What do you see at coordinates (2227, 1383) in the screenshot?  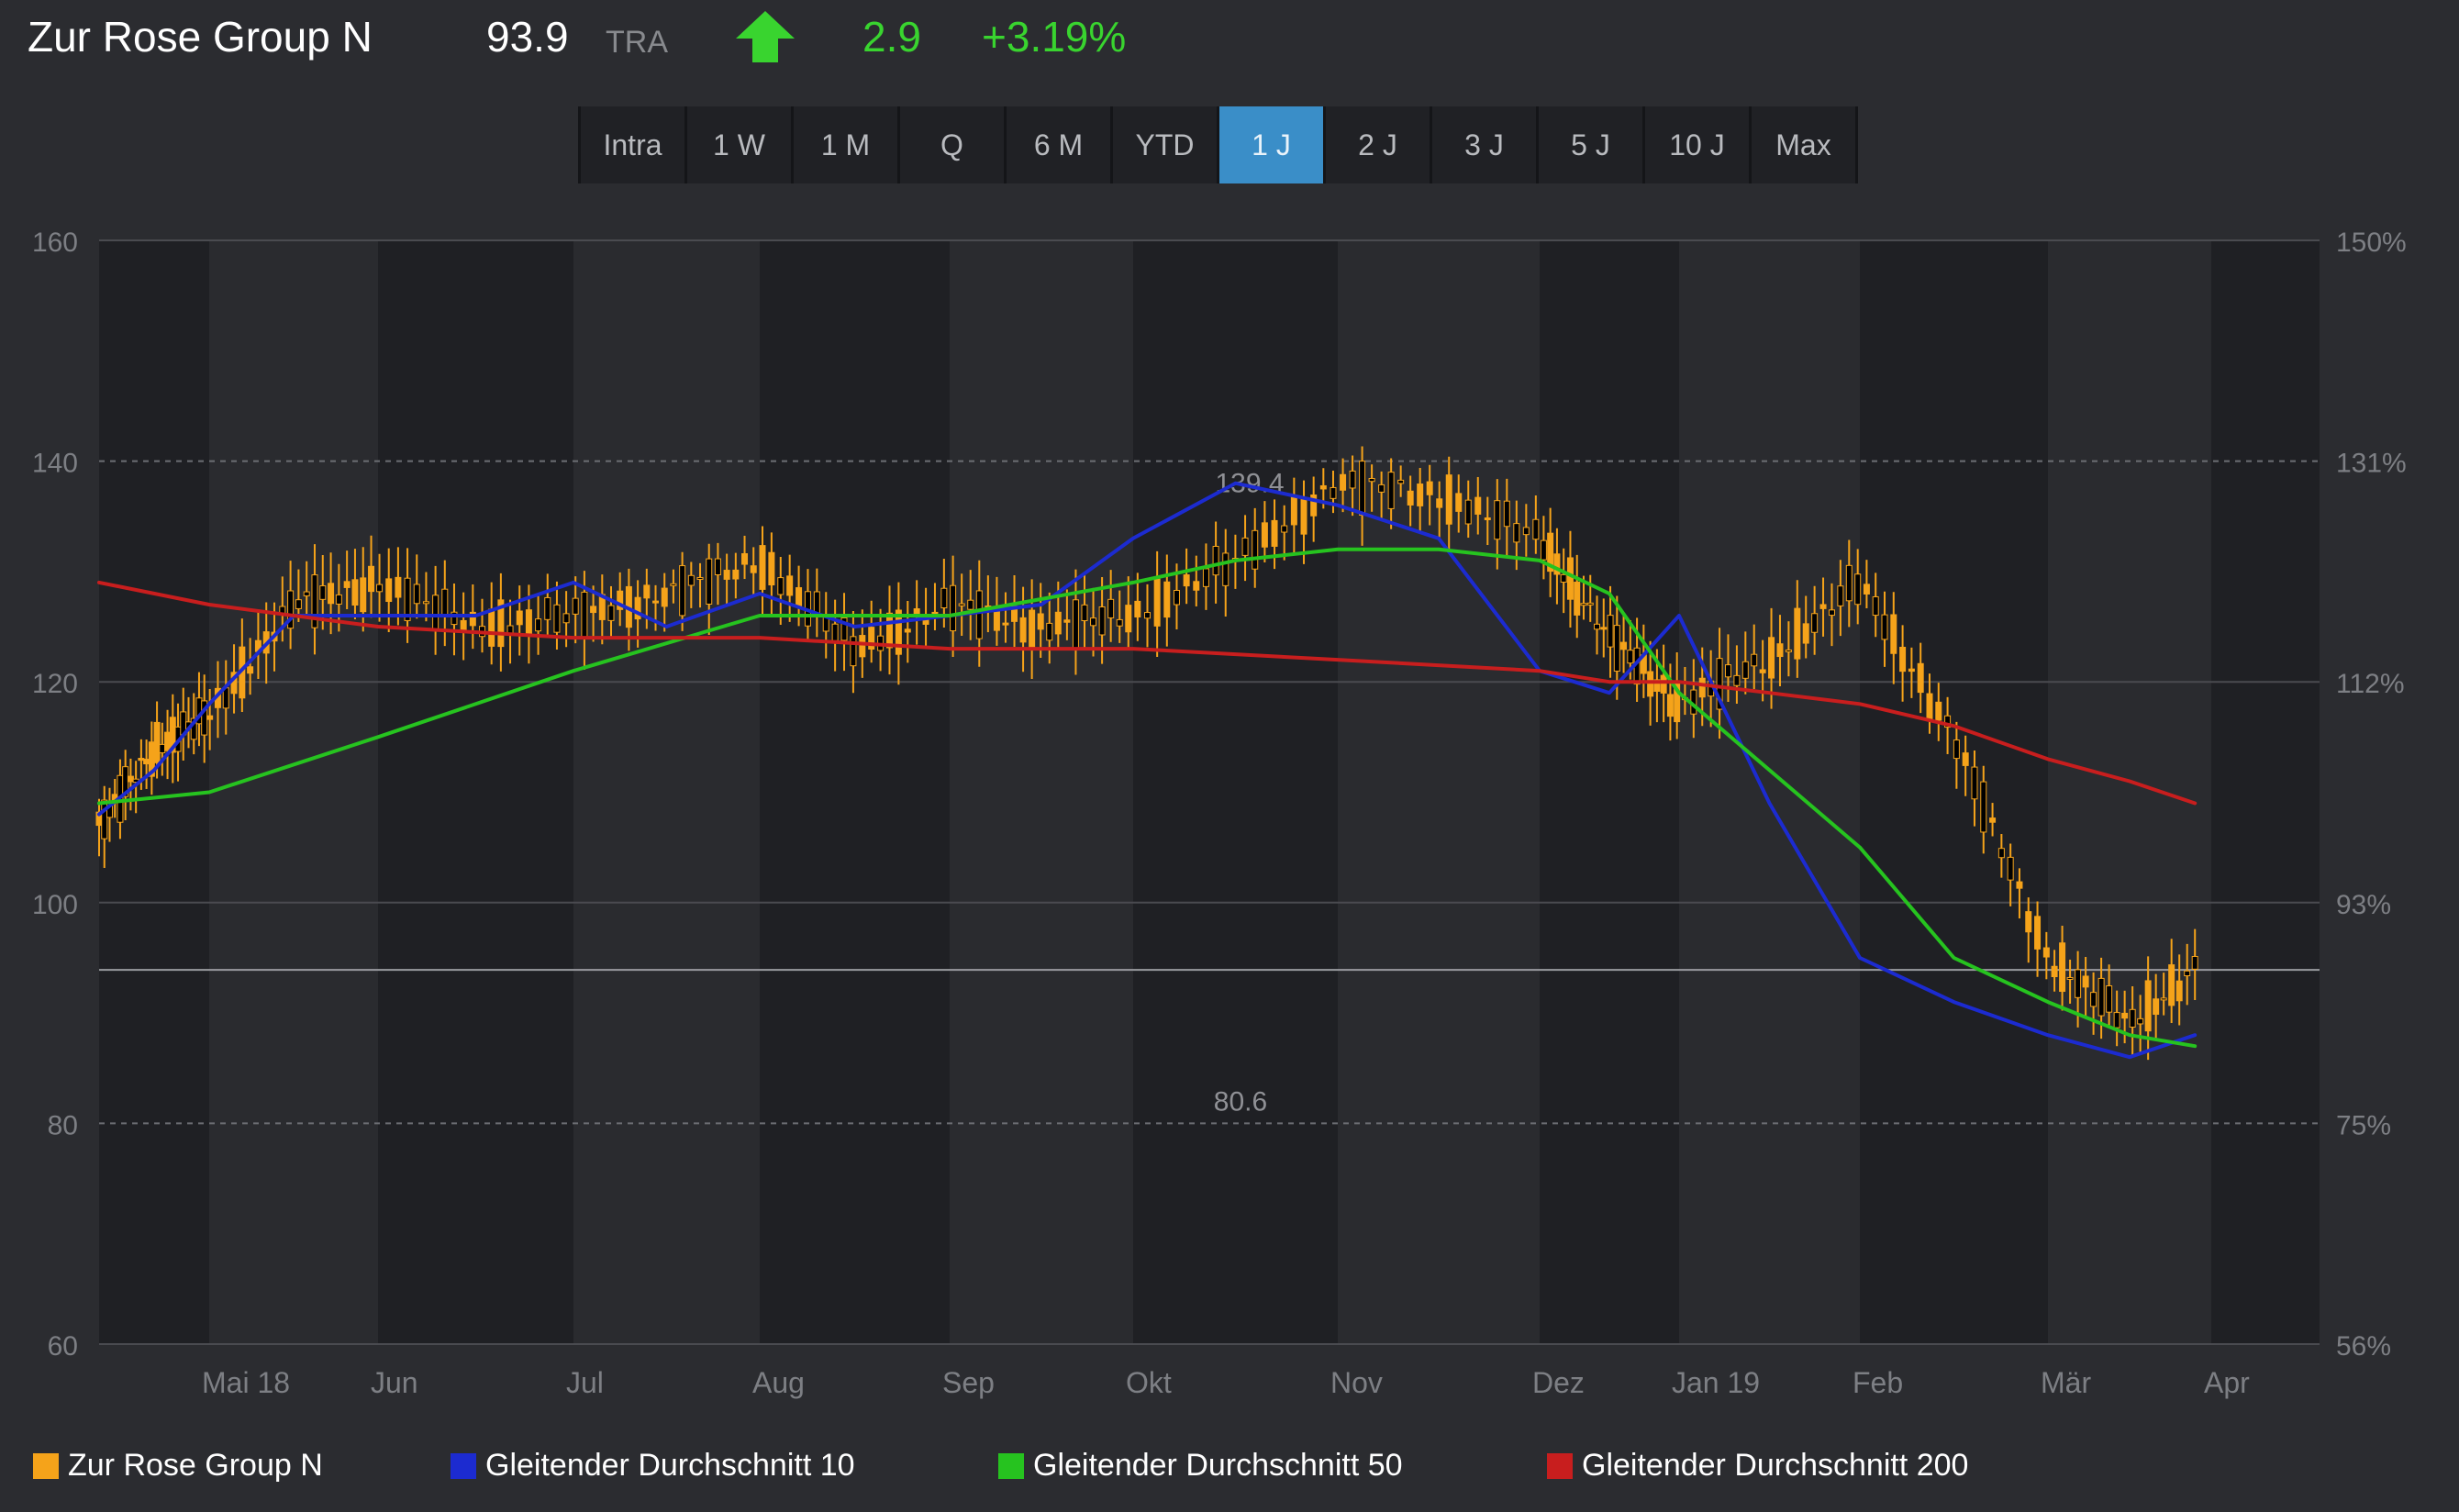 I see `x-tick-label: Apr` at bounding box center [2227, 1383].